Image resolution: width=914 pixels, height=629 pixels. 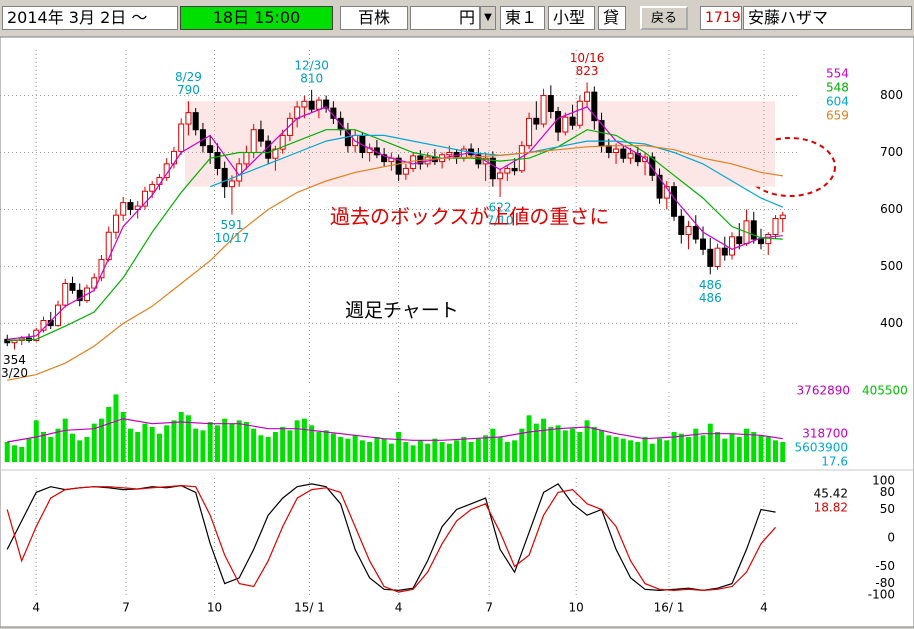 I want to click on side-label: 5603900, so click(x=821, y=448).